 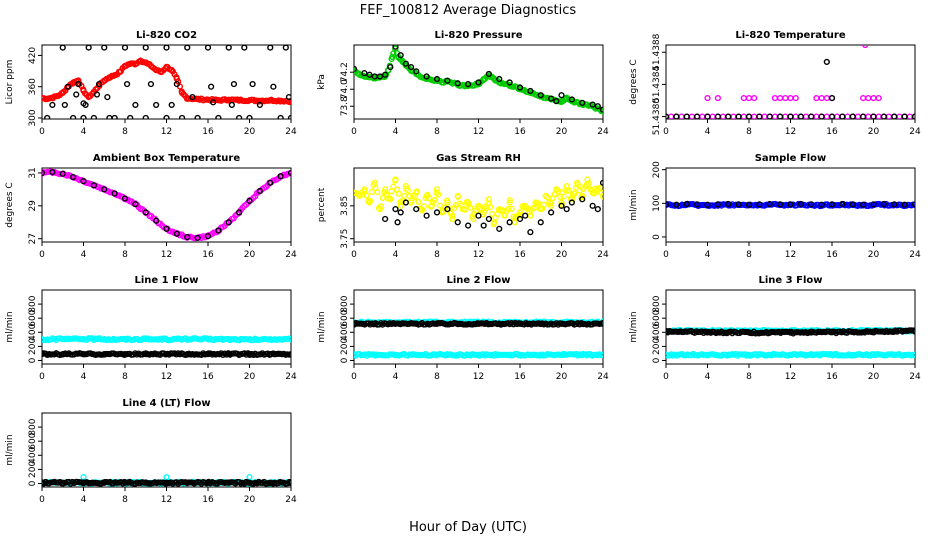 What do you see at coordinates (33, 483) in the screenshot?
I see `y-tick-label: 0` at bounding box center [33, 483].